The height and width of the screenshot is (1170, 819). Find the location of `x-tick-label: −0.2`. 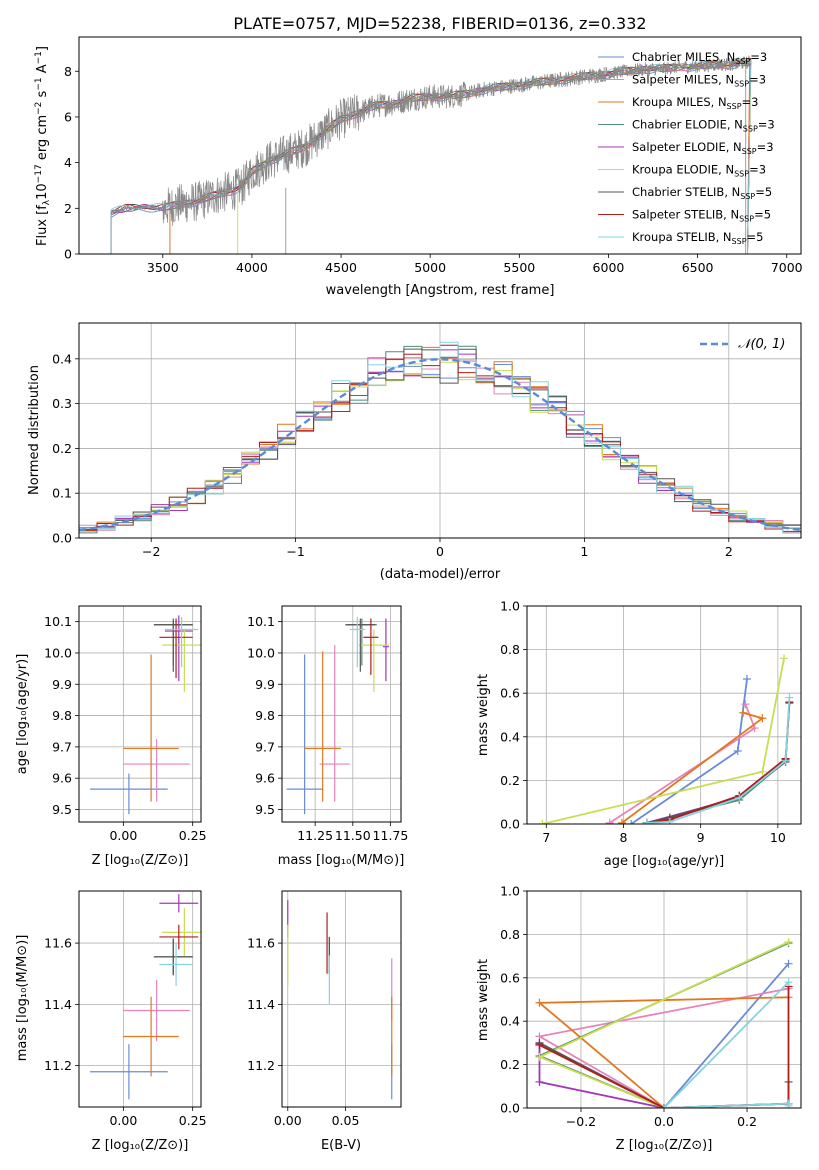

x-tick-label: −0.2 is located at coordinates (581, 1121).